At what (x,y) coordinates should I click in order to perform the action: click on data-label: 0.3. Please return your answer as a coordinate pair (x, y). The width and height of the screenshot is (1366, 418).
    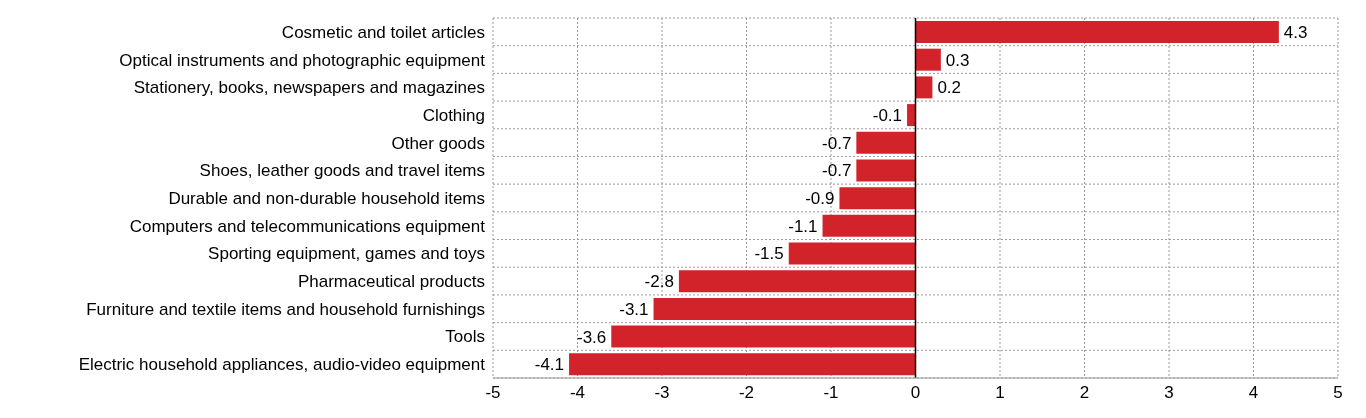
    Looking at the image, I should click on (957, 60).